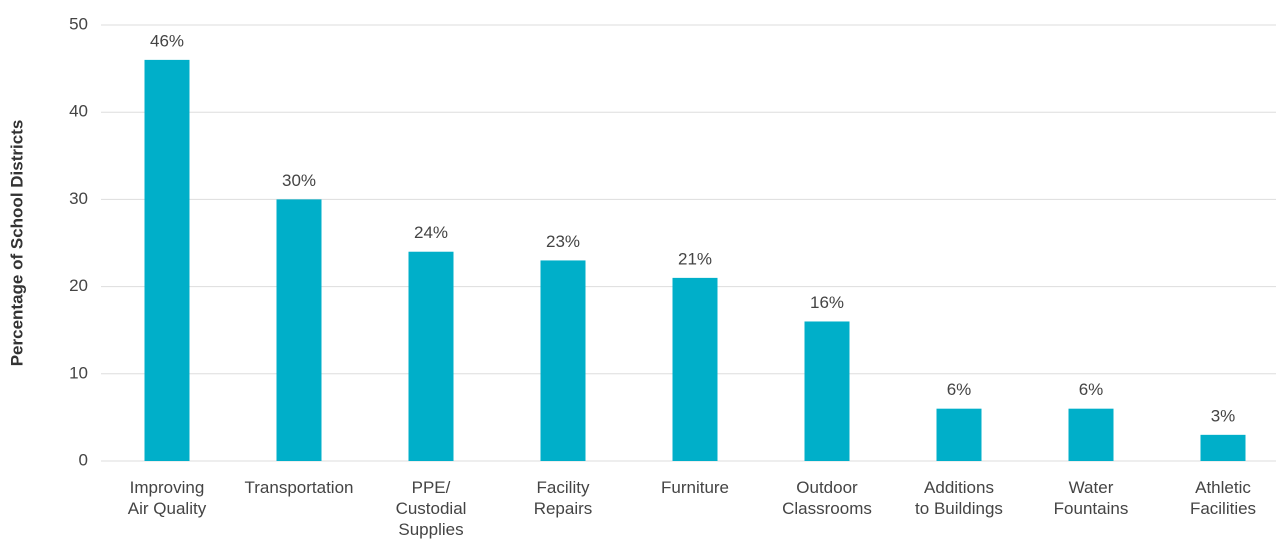 The image size is (1276, 550). I want to click on y-tick-label: 10, so click(78, 372).